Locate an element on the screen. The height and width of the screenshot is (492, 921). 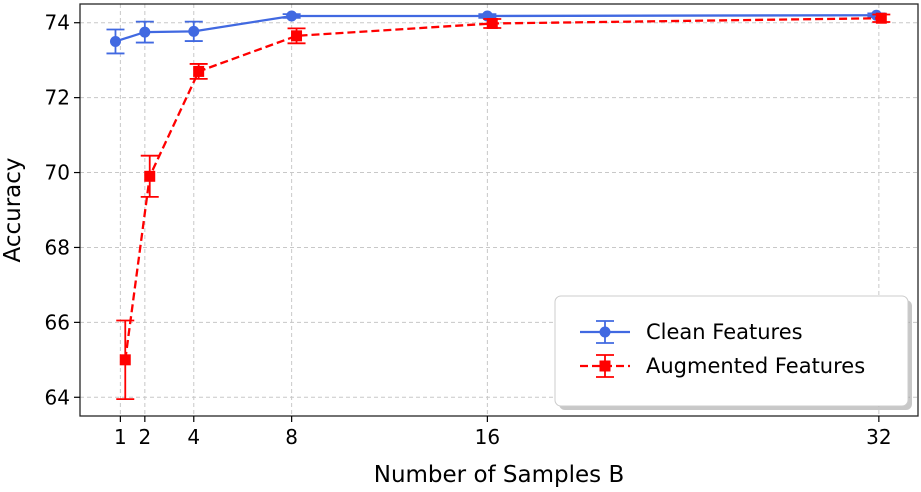
legend-symbol-augmented is located at coordinates (605, 366).